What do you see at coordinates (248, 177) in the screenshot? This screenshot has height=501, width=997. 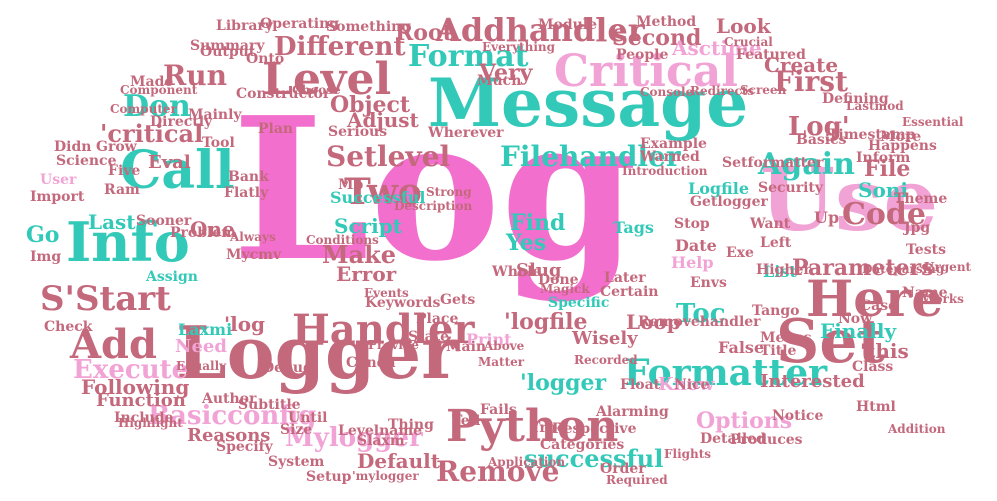 I see `word-bank: Bank` at bounding box center [248, 177].